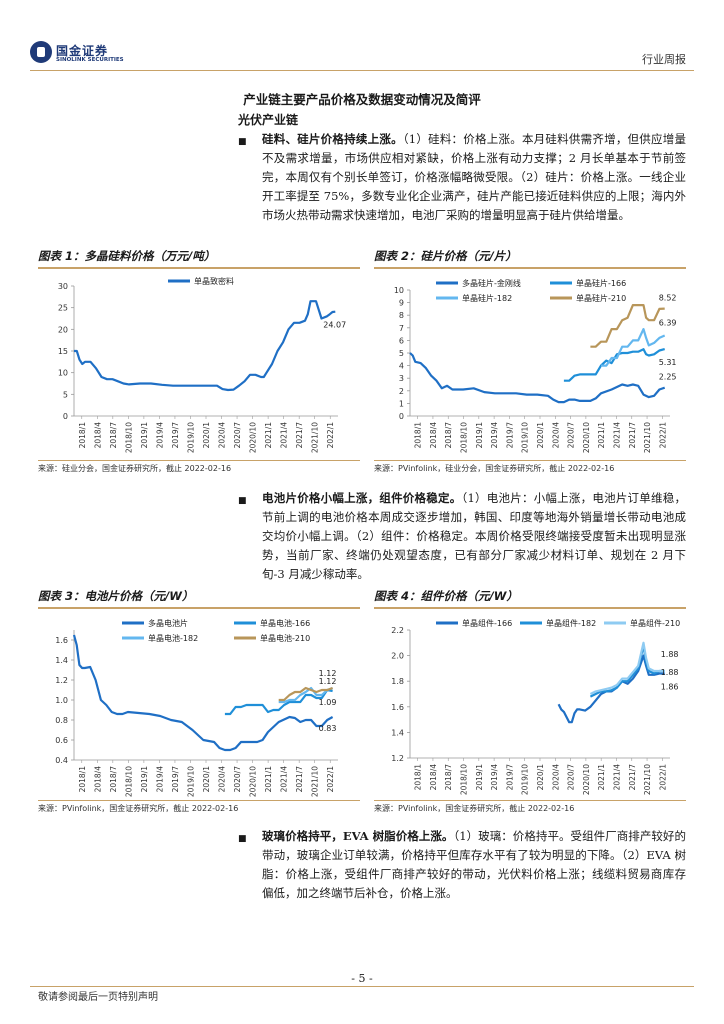  What do you see at coordinates (445, 256) in the screenshot?
I see `fig2-title: 图表 2：硅片价格（元/片）` at bounding box center [445, 256].